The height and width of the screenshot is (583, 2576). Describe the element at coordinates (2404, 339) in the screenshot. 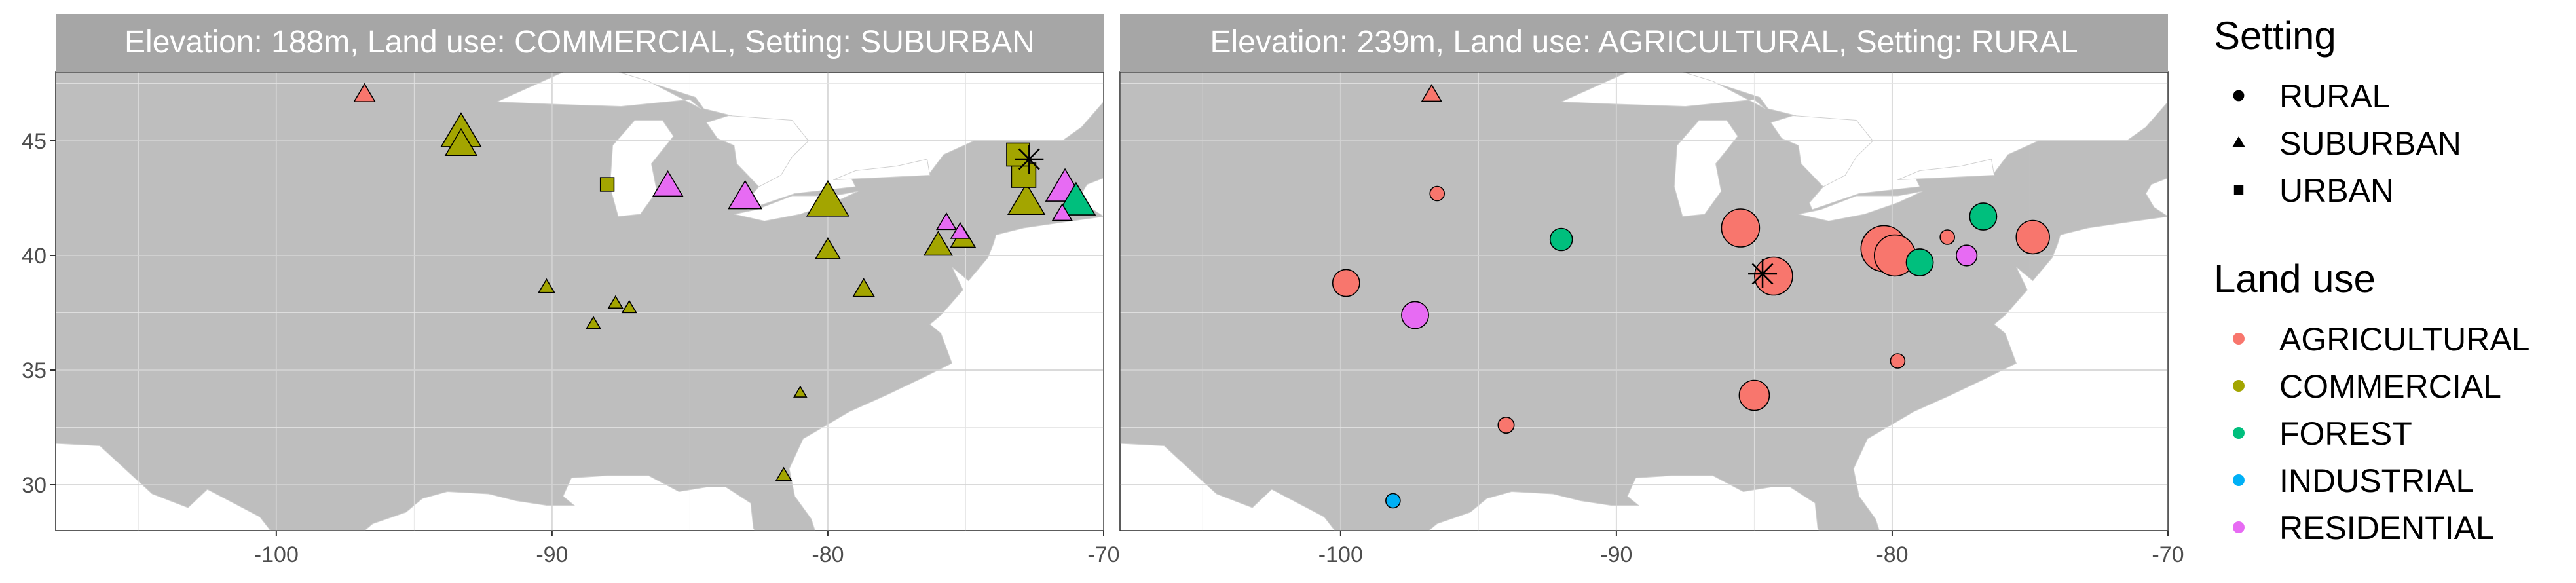

I see `legend-label: AGRICULTURAL` at that location.